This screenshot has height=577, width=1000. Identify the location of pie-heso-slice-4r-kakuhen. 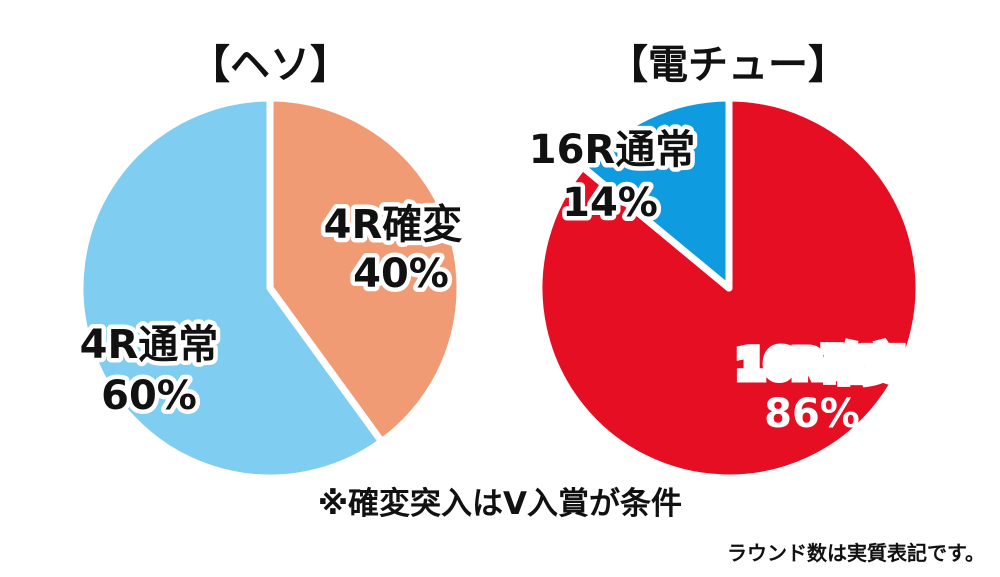
(365, 270).